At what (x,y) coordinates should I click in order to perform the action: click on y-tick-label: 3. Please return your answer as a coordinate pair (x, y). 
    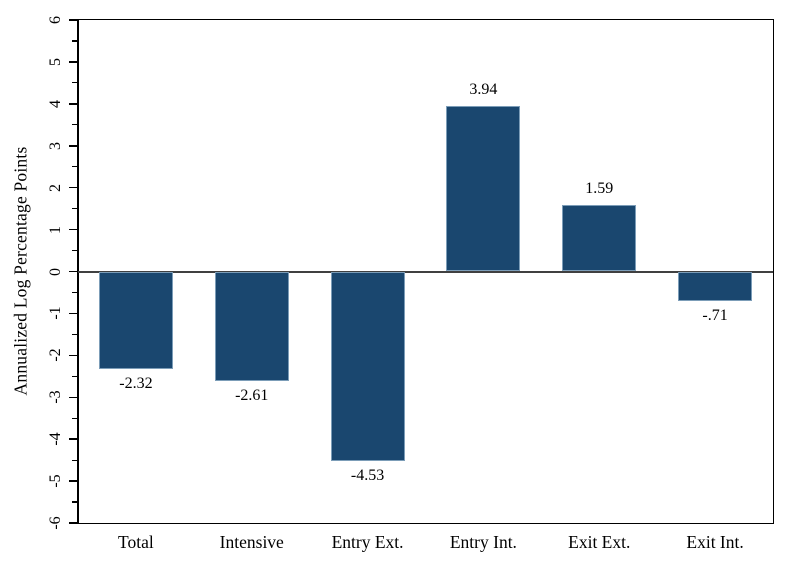
    Looking at the image, I should click on (55, 145).